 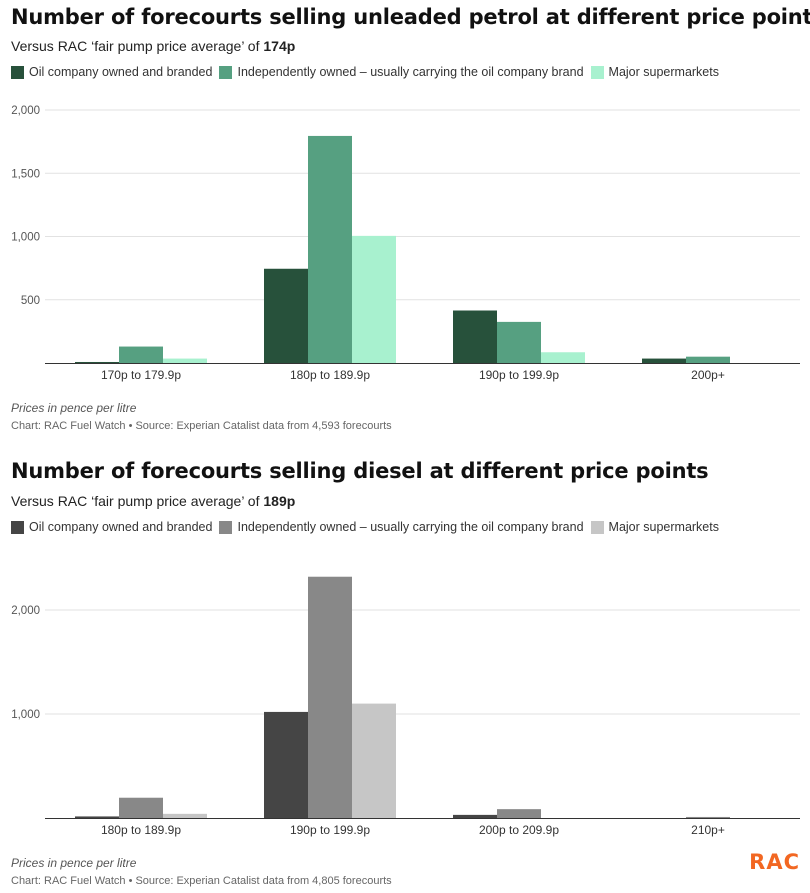 What do you see at coordinates (25, 174) in the screenshot?
I see `y-tick-label: 1,500` at bounding box center [25, 174].